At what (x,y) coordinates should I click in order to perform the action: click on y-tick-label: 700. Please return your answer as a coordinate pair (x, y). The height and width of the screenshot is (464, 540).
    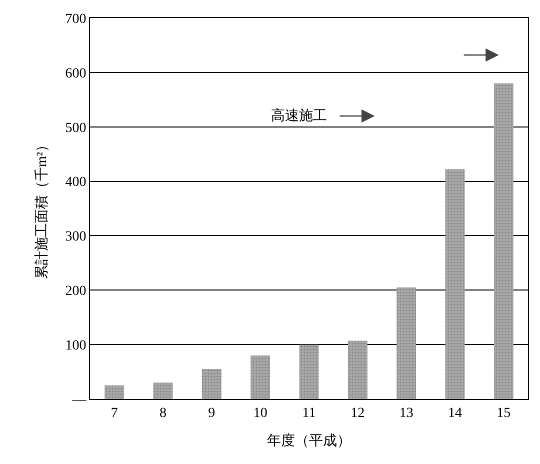
    Looking at the image, I should click on (75, 19).